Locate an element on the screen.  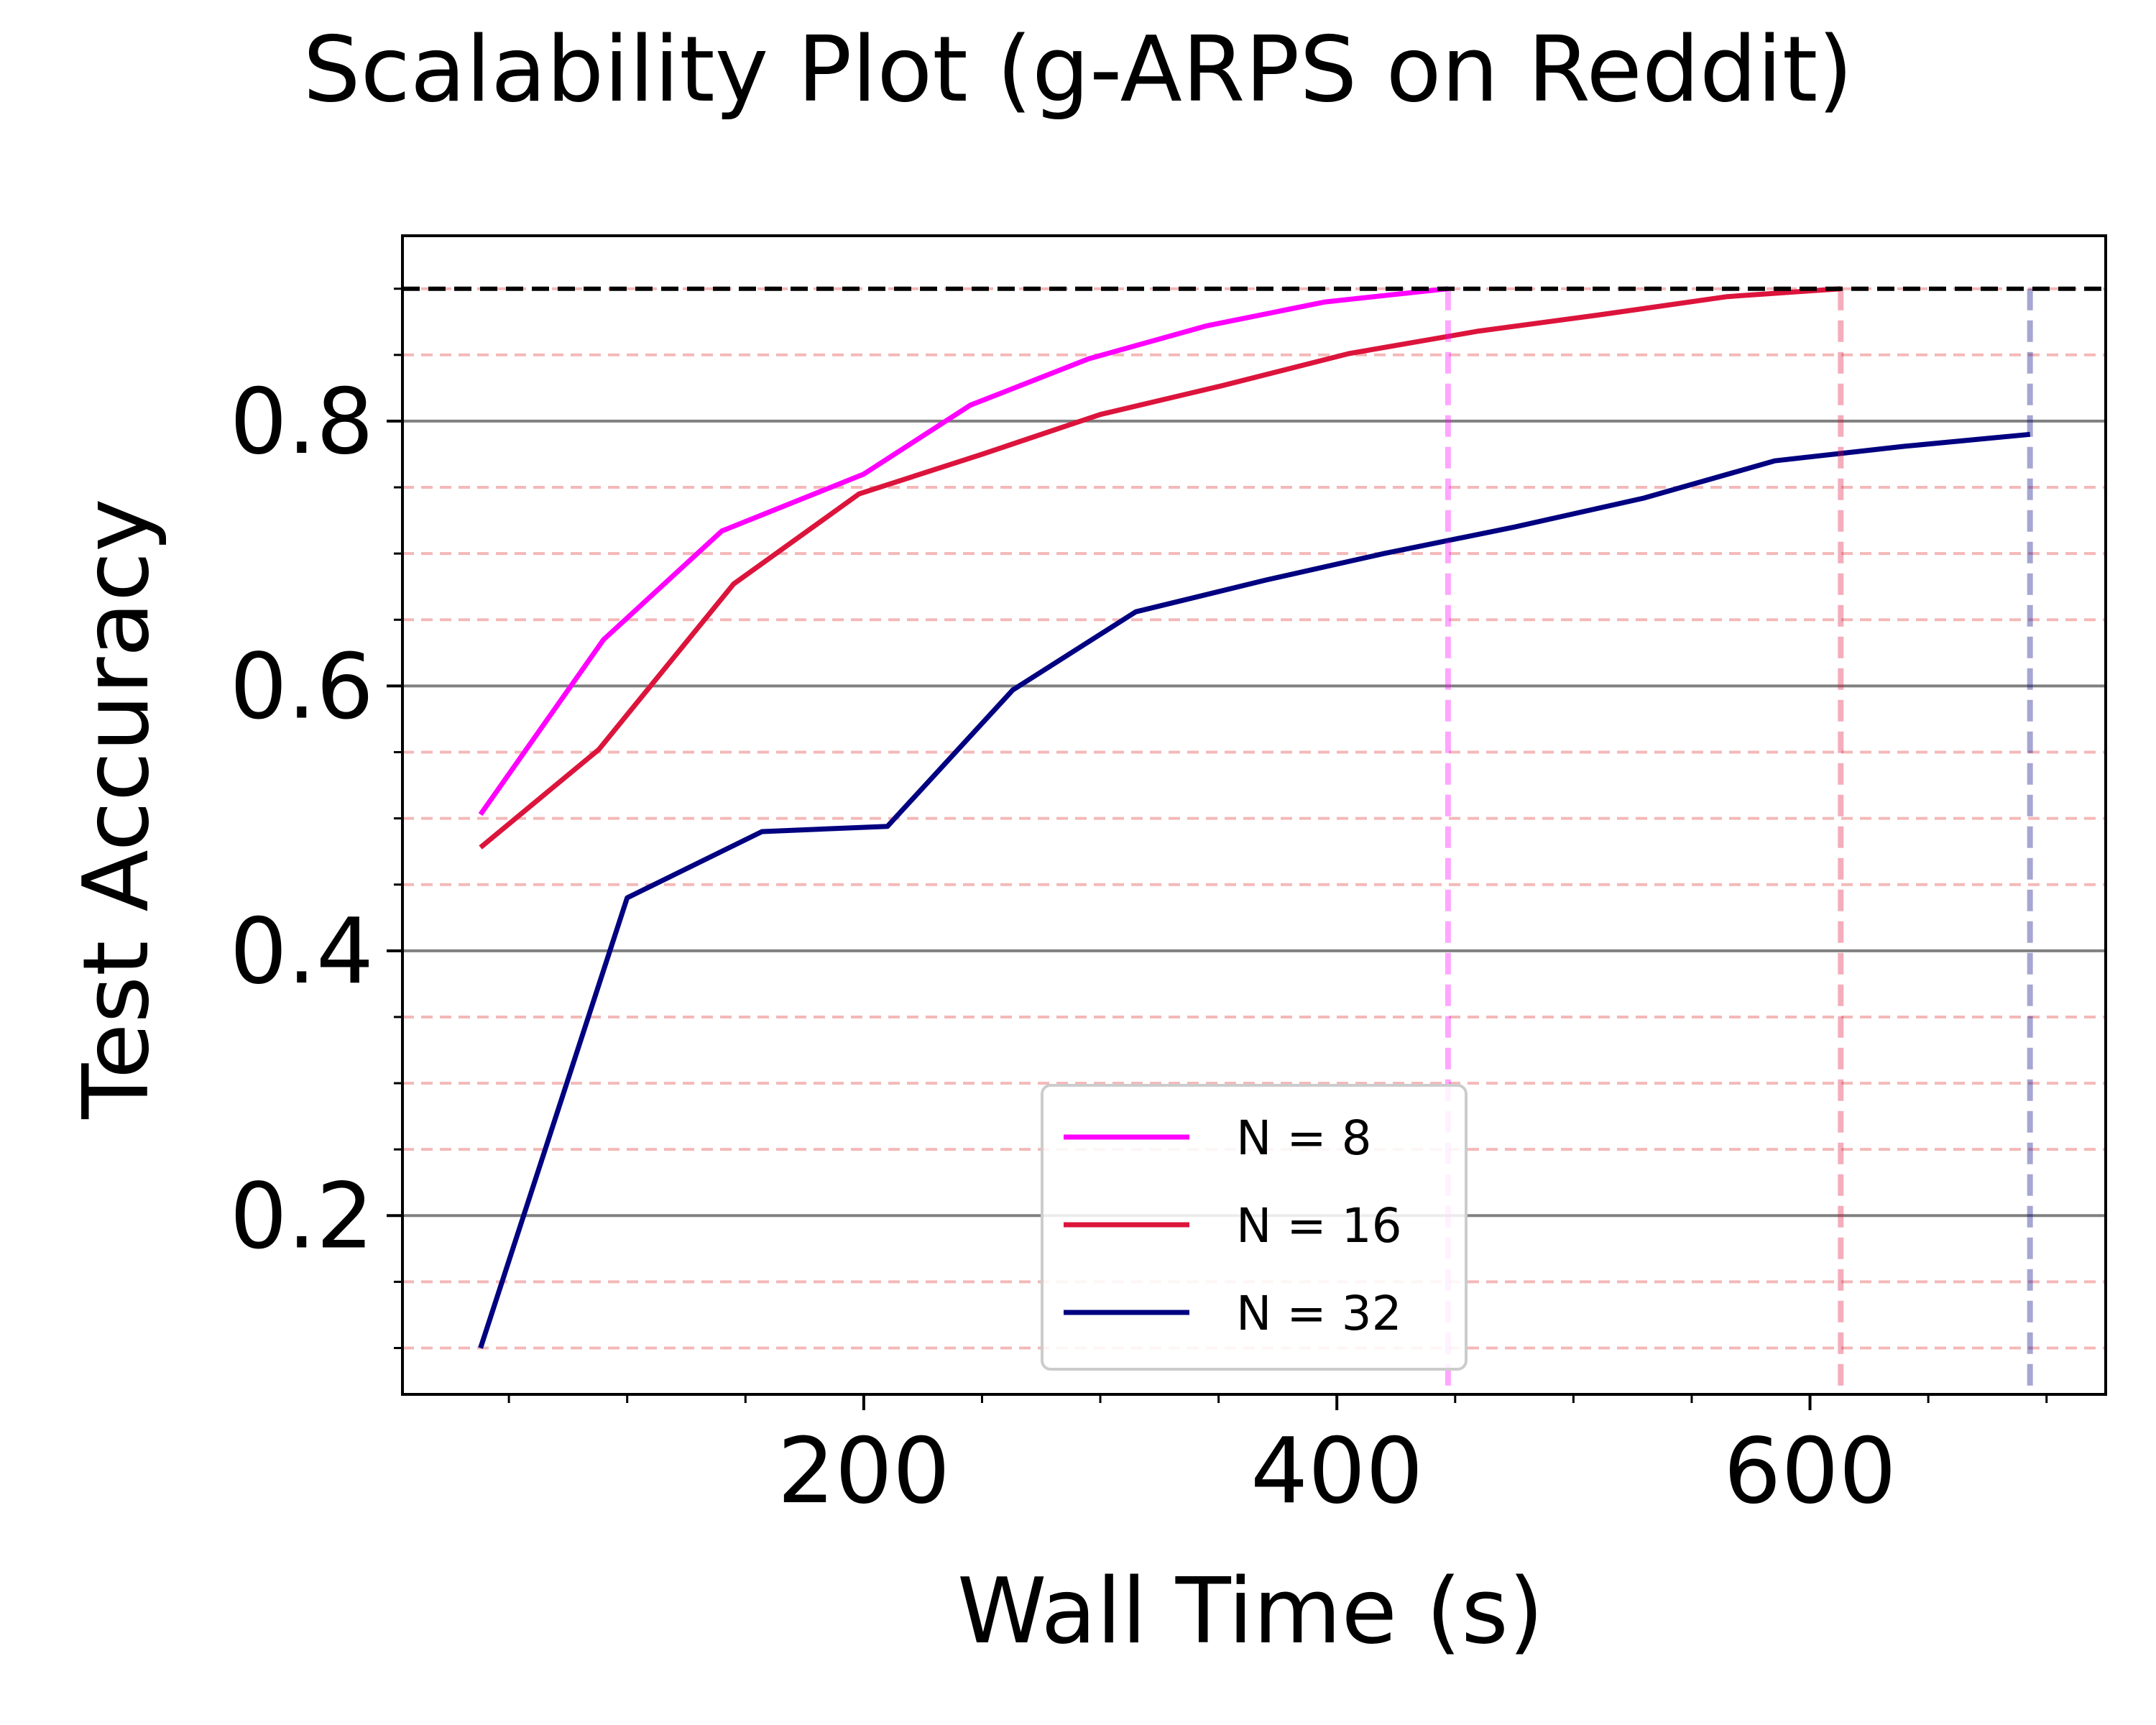
chart-title: Scalability Plot (g-ARPS on Reddit) is located at coordinates (1078, 69).